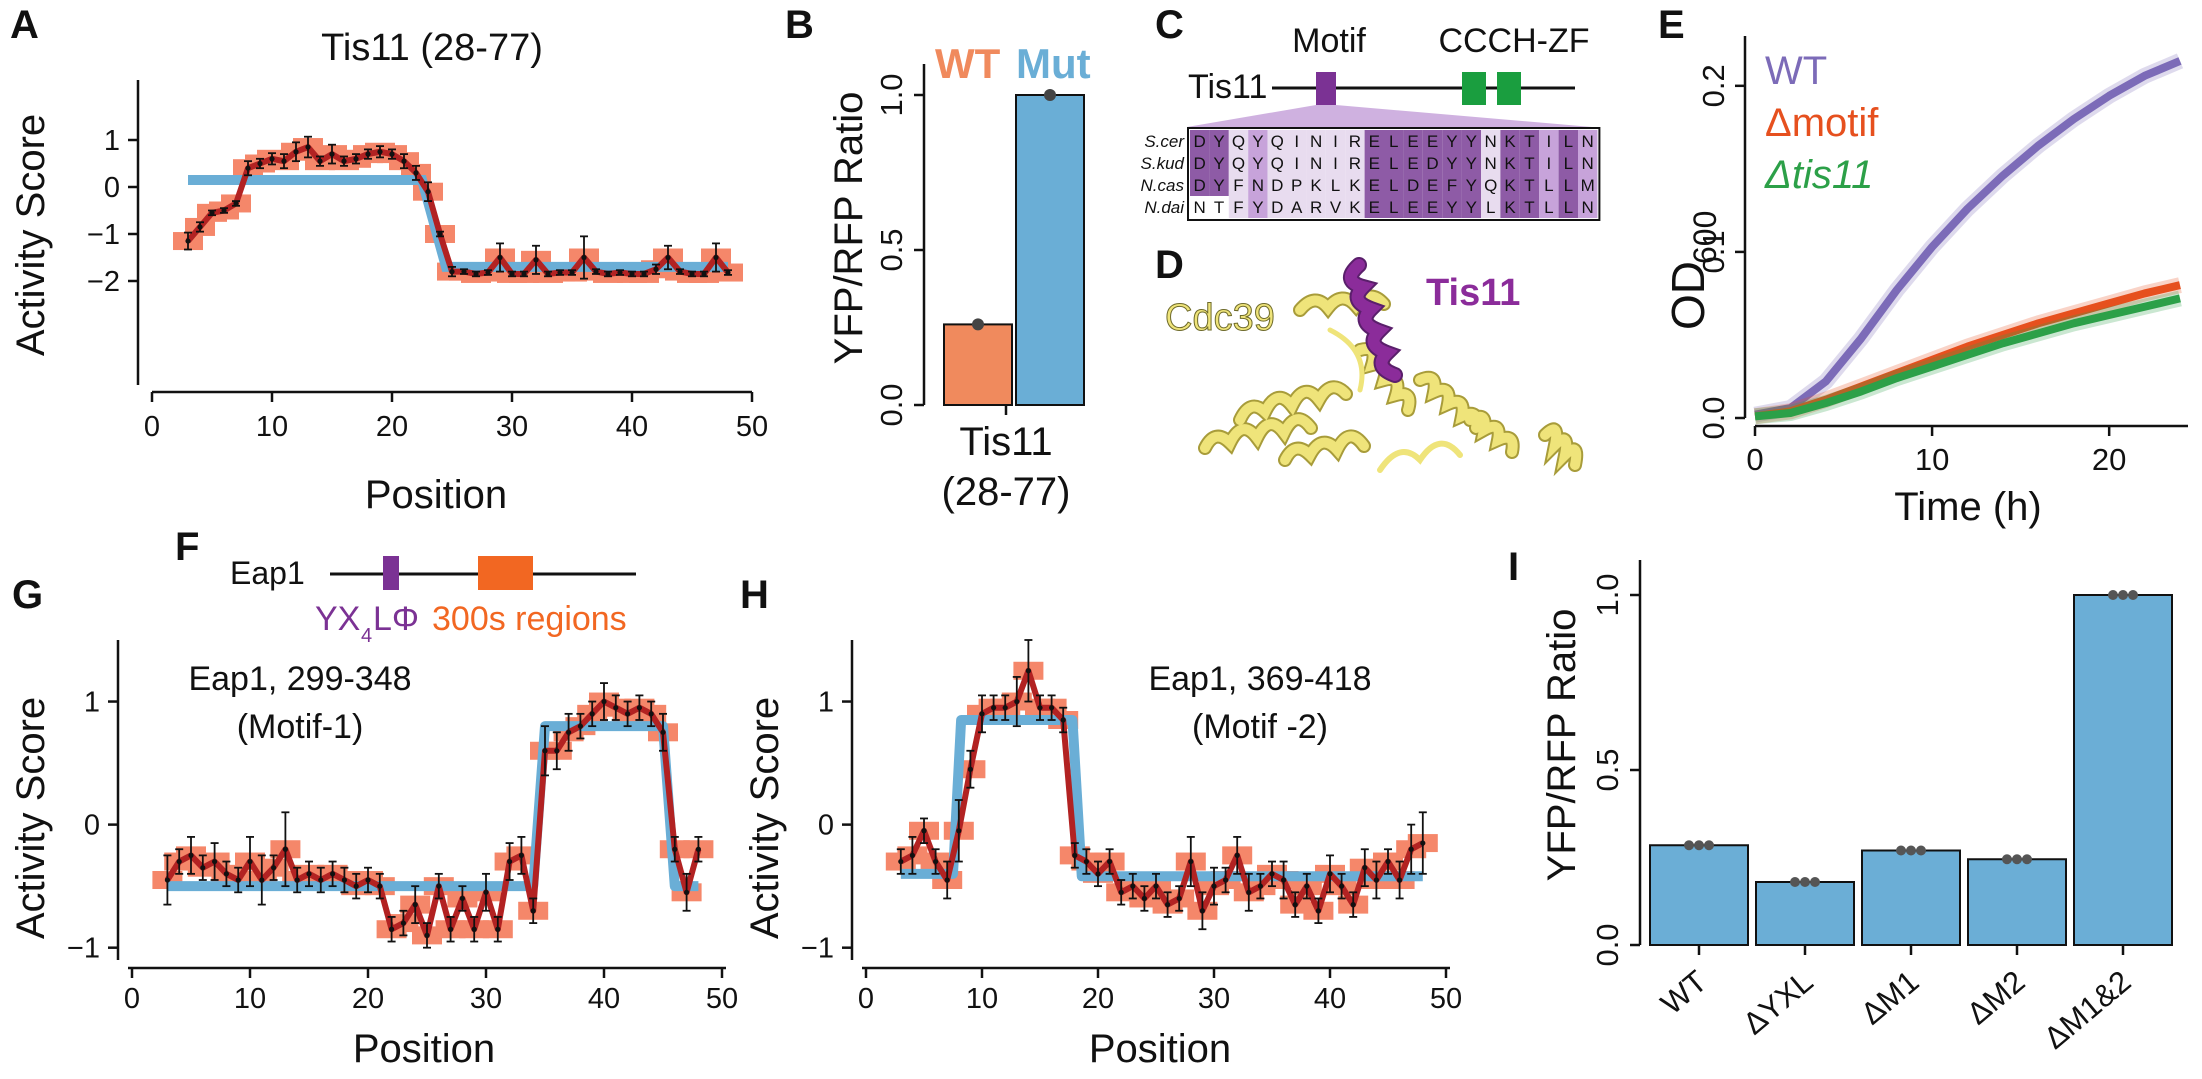 The image size is (2202, 1079). What do you see at coordinates (891, 249) in the screenshot?
I see `y-tick-label: 0.5` at bounding box center [891, 249].